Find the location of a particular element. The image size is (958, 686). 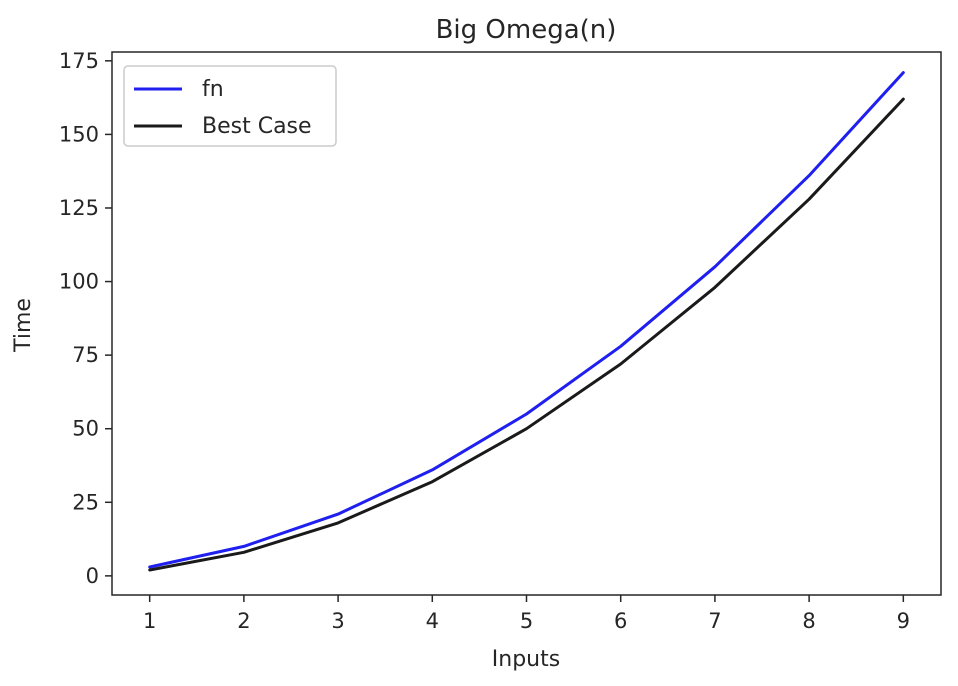

x-tick-label: 5 is located at coordinates (526, 621).